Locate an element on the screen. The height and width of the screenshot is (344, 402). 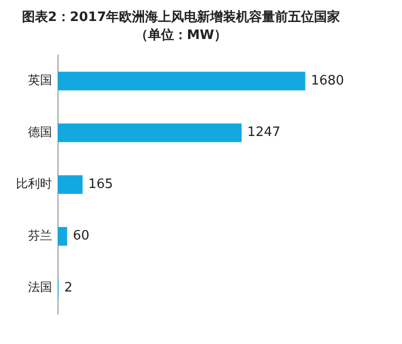
data-label: 2 is located at coordinates (68, 288).